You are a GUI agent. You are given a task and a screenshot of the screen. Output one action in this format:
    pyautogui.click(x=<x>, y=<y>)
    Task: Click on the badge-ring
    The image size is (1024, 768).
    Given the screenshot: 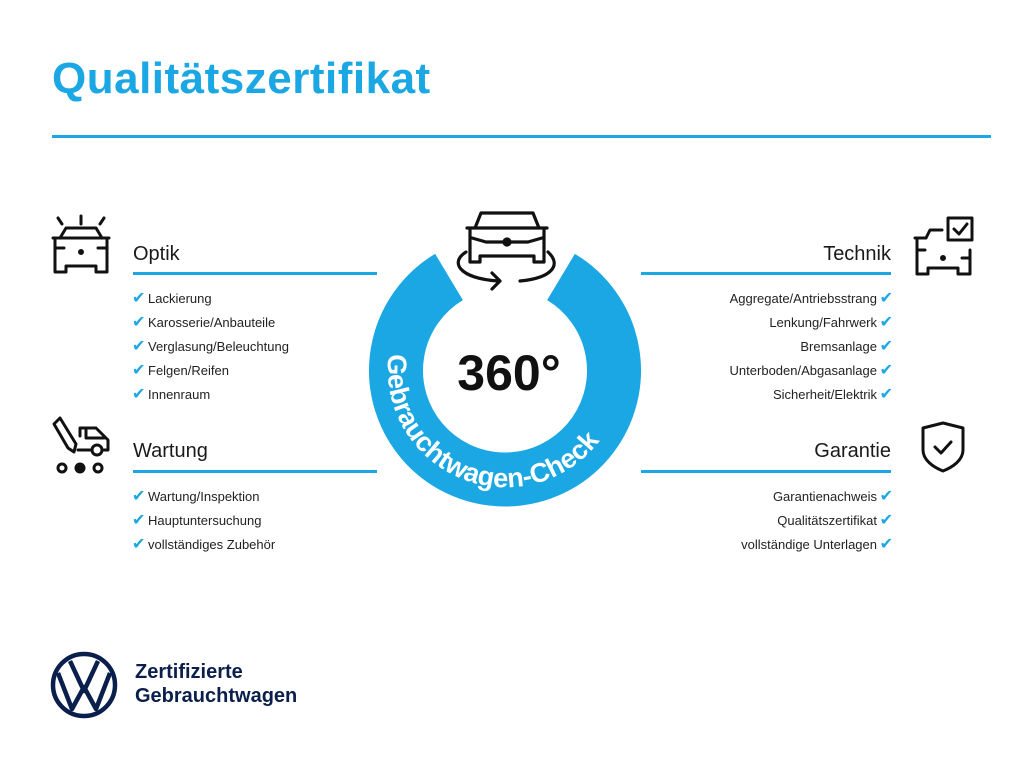 What is the action you would take?
    pyautogui.click(x=505, y=380)
    